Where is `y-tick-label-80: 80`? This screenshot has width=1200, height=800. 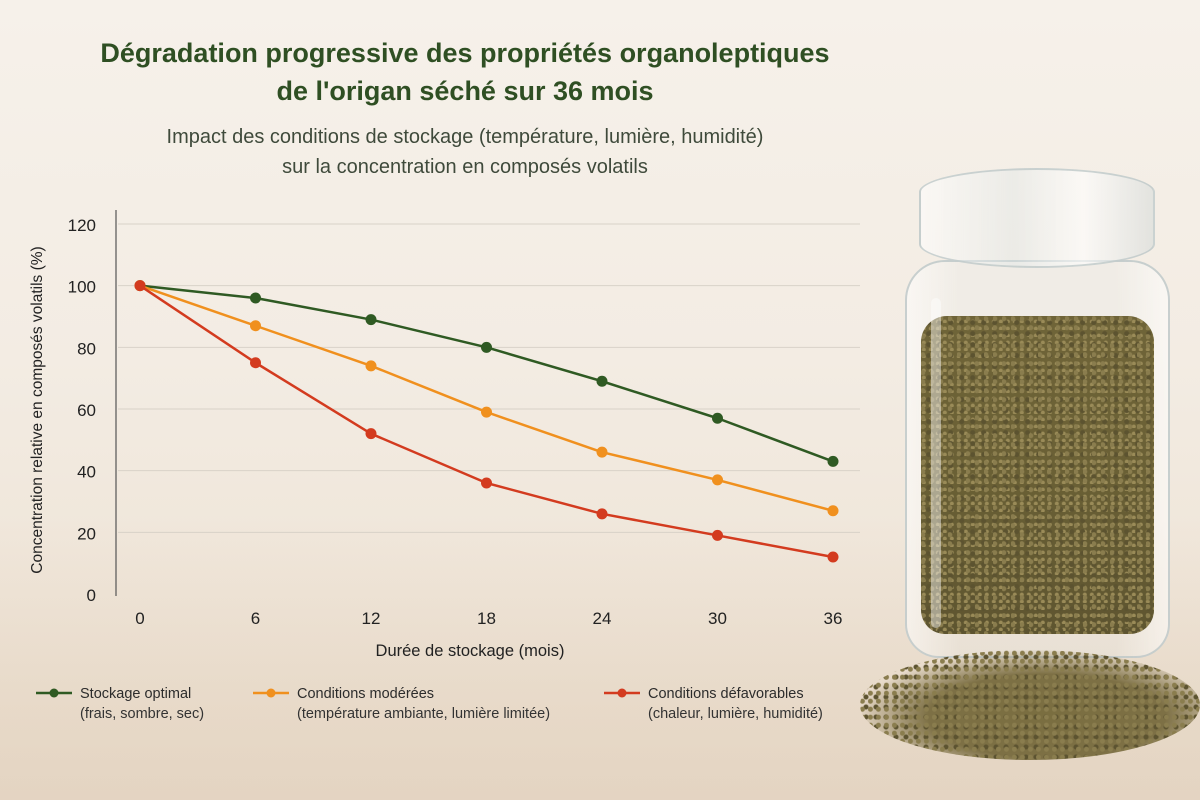 y-tick-label-80: 80 is located at coordinates (86, 348).